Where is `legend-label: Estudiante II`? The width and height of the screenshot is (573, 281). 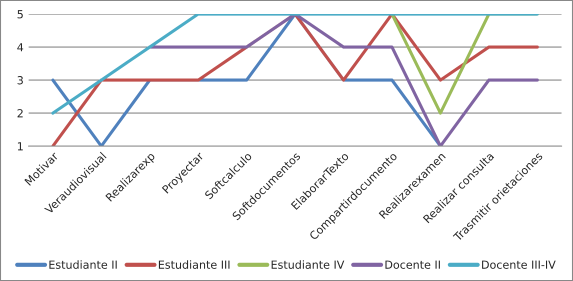
legend-label: Estudiante II is located at coordinates (83, 264).